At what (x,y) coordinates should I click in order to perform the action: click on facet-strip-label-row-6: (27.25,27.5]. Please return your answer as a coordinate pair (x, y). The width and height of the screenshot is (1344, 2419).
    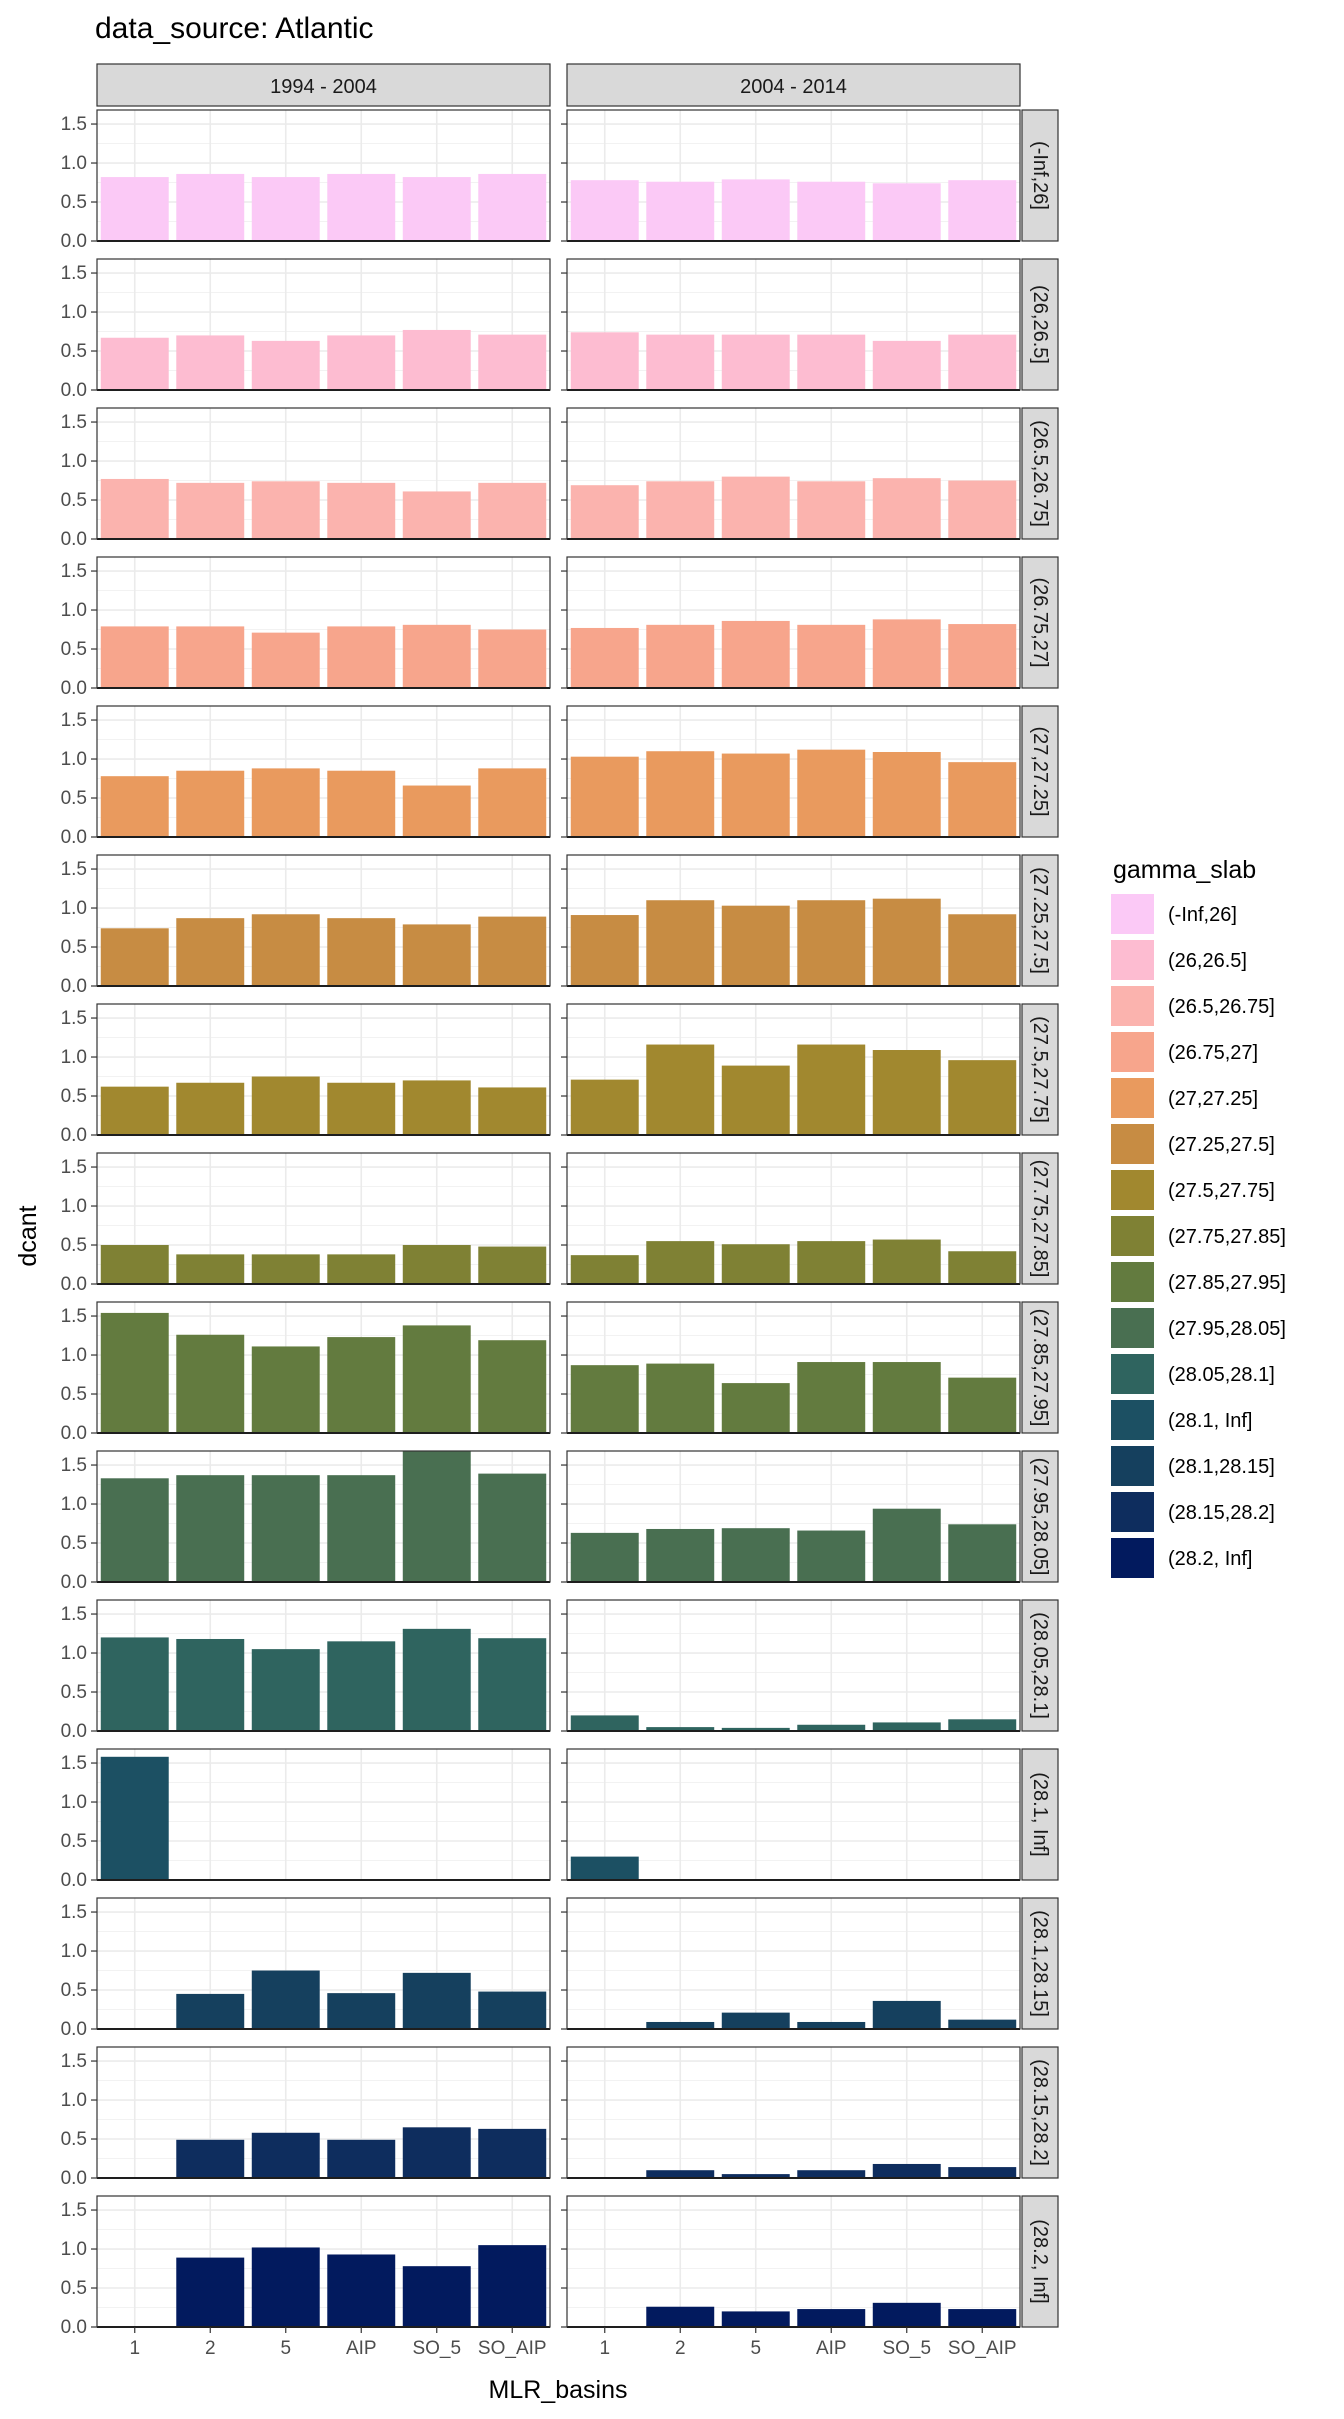
    Looking at the image, I should click on (1040, 920).